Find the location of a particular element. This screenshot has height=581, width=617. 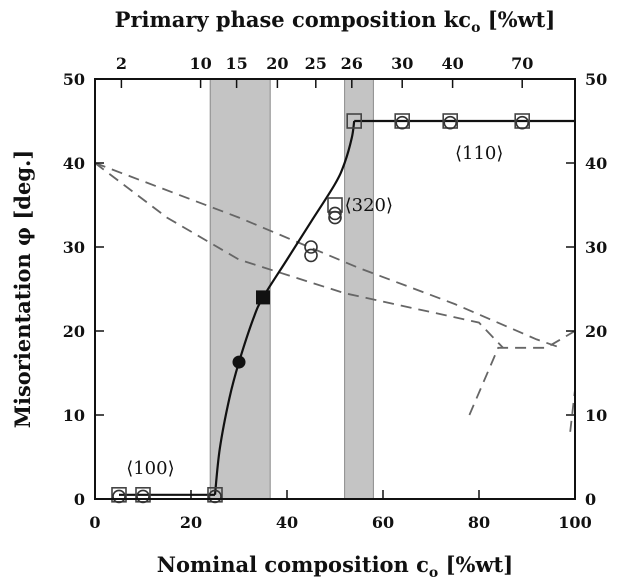

y-tick-label-right: 10 is located at coordinates (596, 415).